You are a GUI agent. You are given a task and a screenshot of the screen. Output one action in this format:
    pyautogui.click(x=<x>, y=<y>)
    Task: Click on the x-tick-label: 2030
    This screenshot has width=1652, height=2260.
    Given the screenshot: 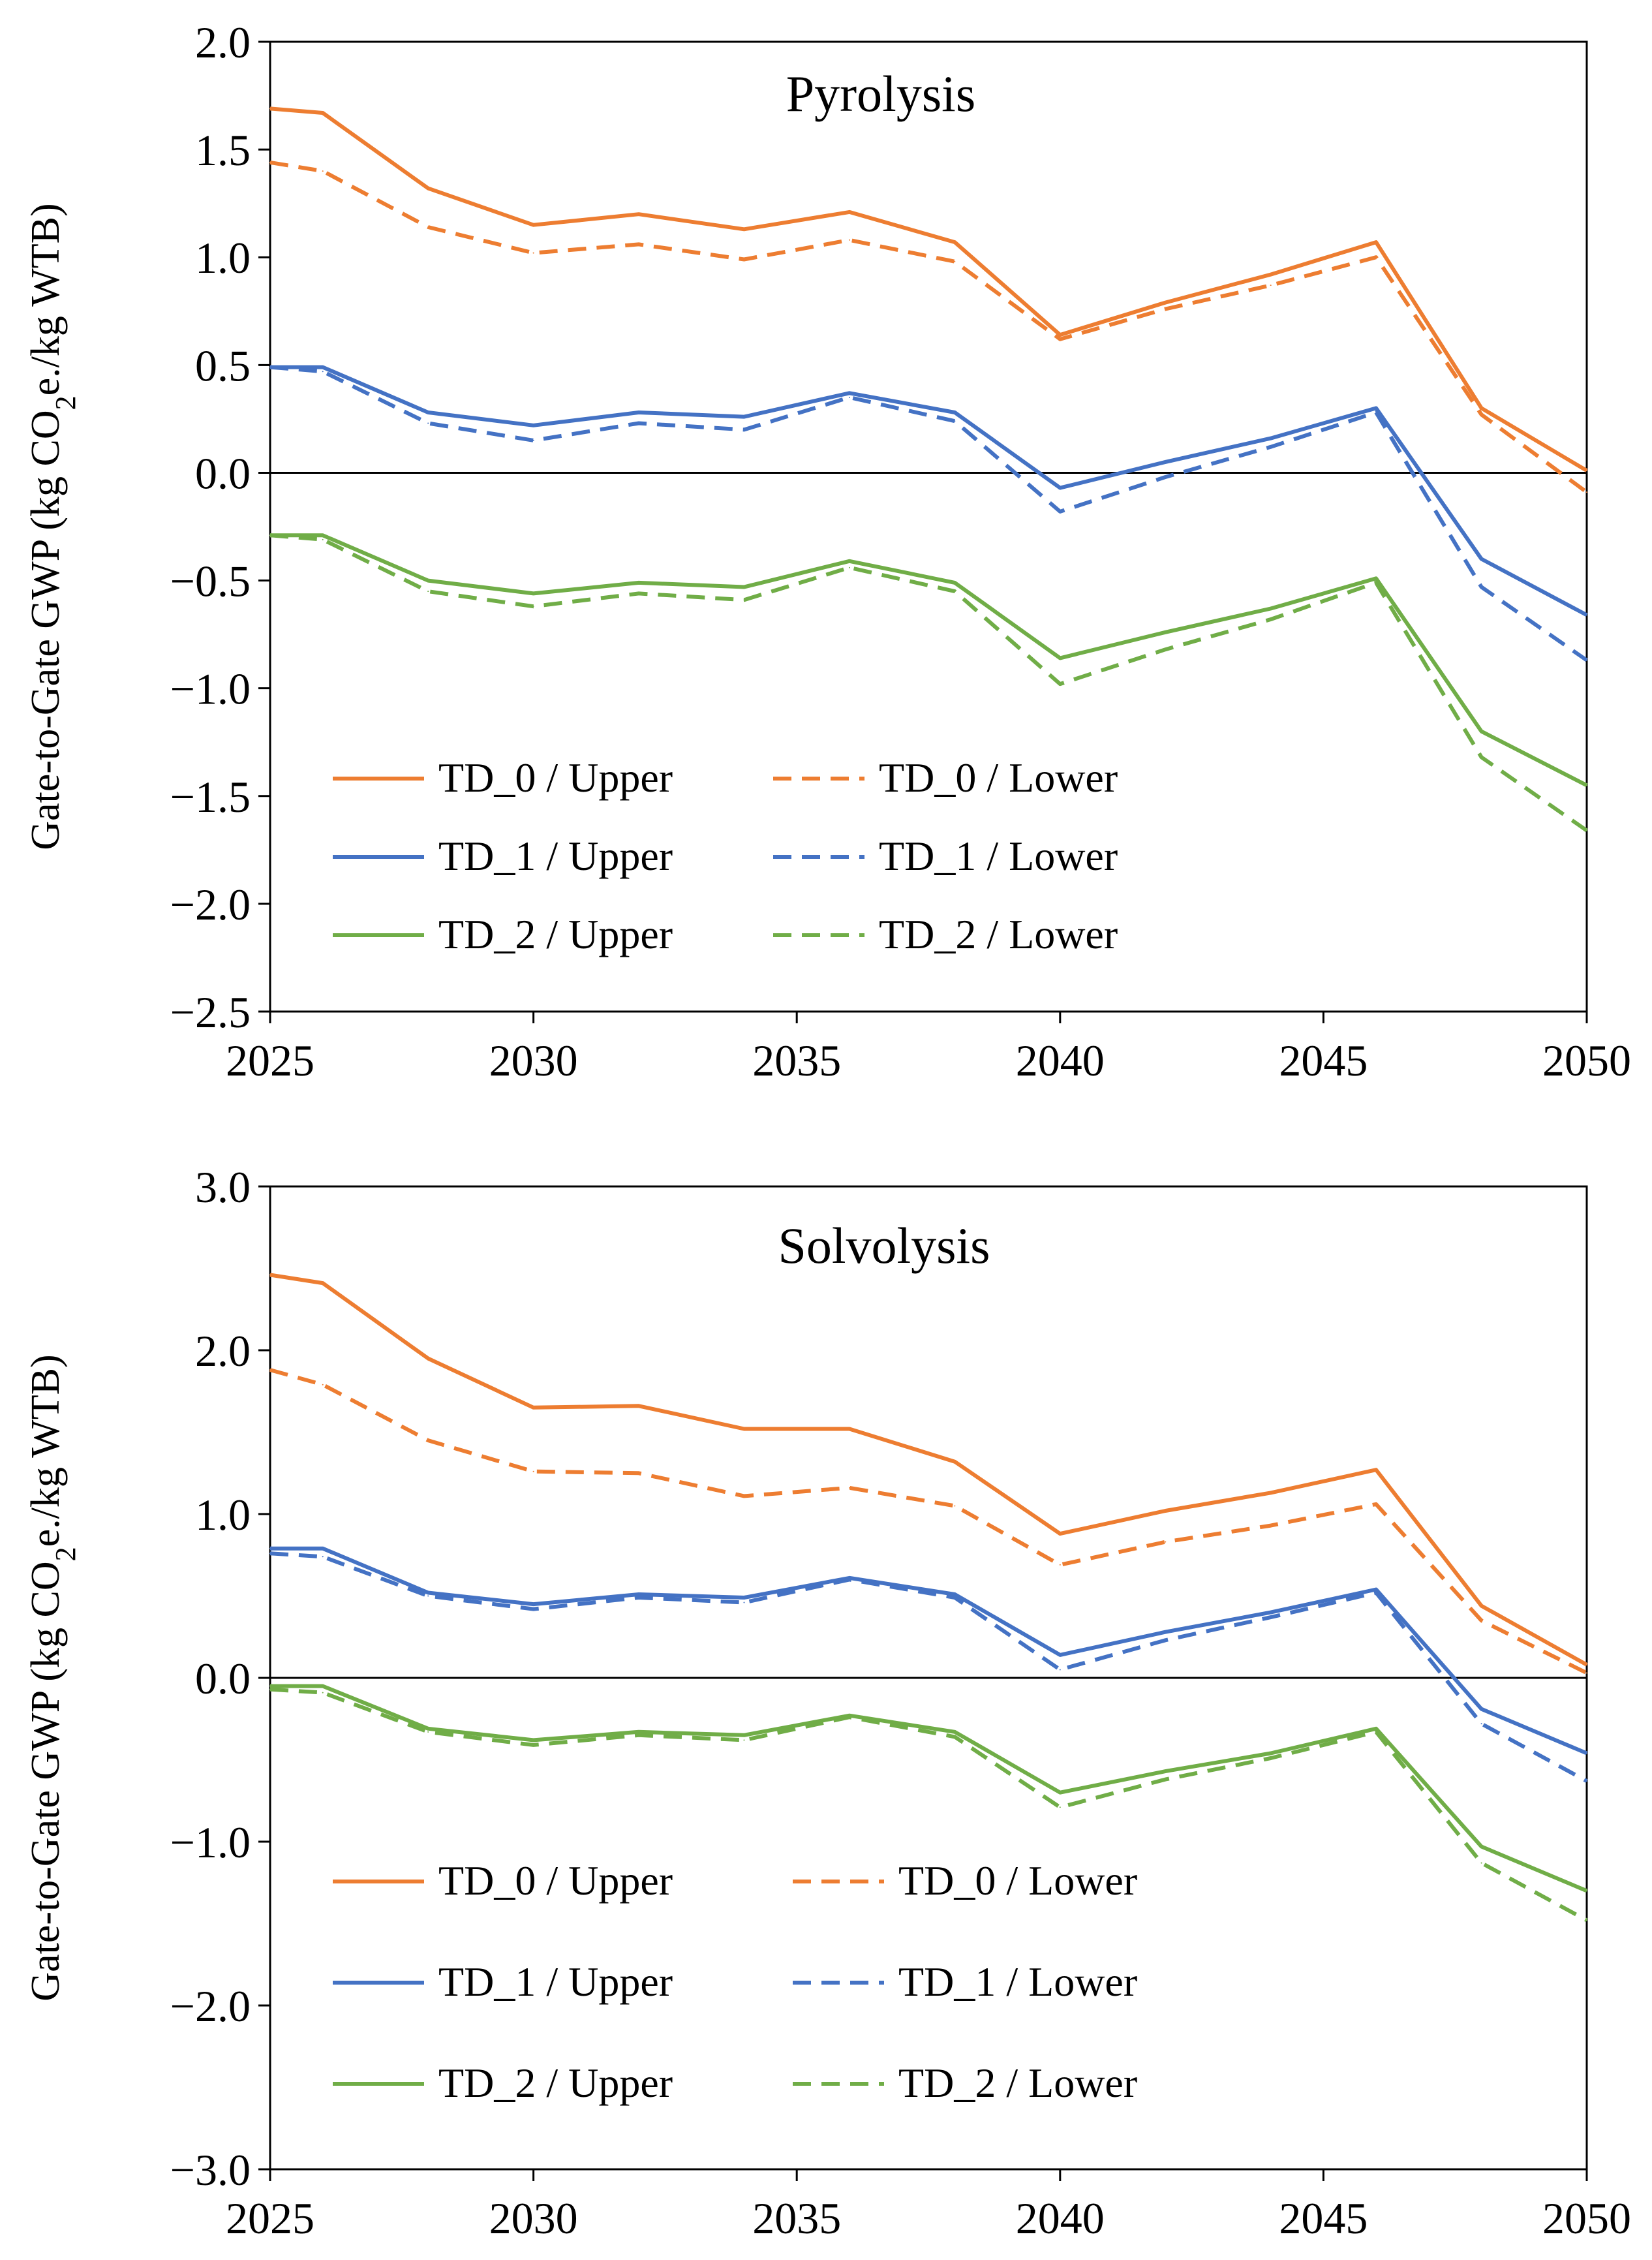 What is the action you would take?
    pyautogui.click(x=533, y=1060)
    